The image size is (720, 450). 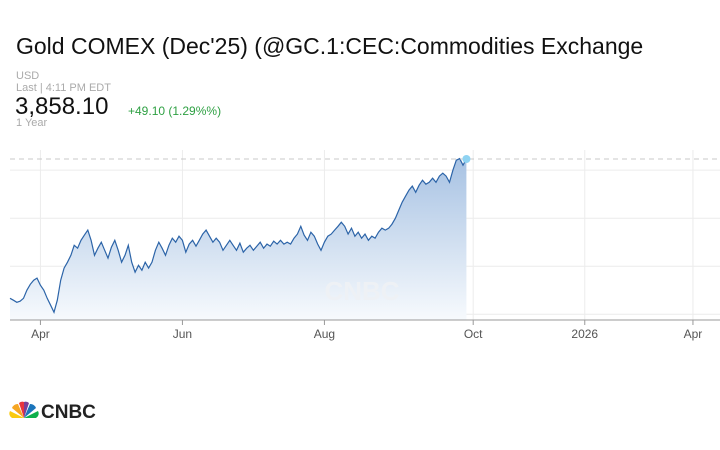 I want to click on x-tick-label: Oct, so click(x=473, y=334).